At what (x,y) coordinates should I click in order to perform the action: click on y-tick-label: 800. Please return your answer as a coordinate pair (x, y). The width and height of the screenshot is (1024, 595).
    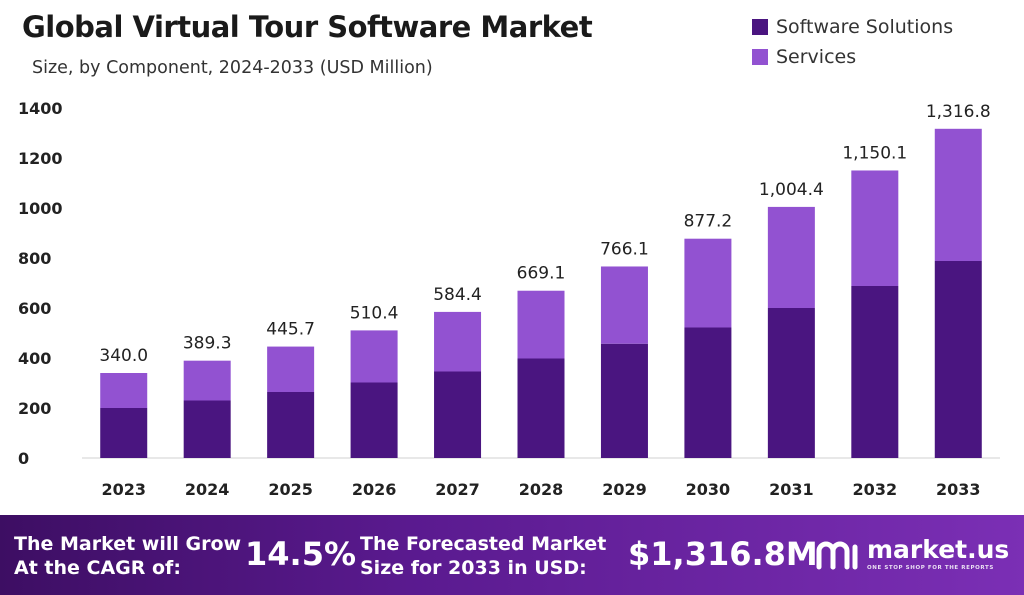
    Looking at the image, I should click on (34, 258).